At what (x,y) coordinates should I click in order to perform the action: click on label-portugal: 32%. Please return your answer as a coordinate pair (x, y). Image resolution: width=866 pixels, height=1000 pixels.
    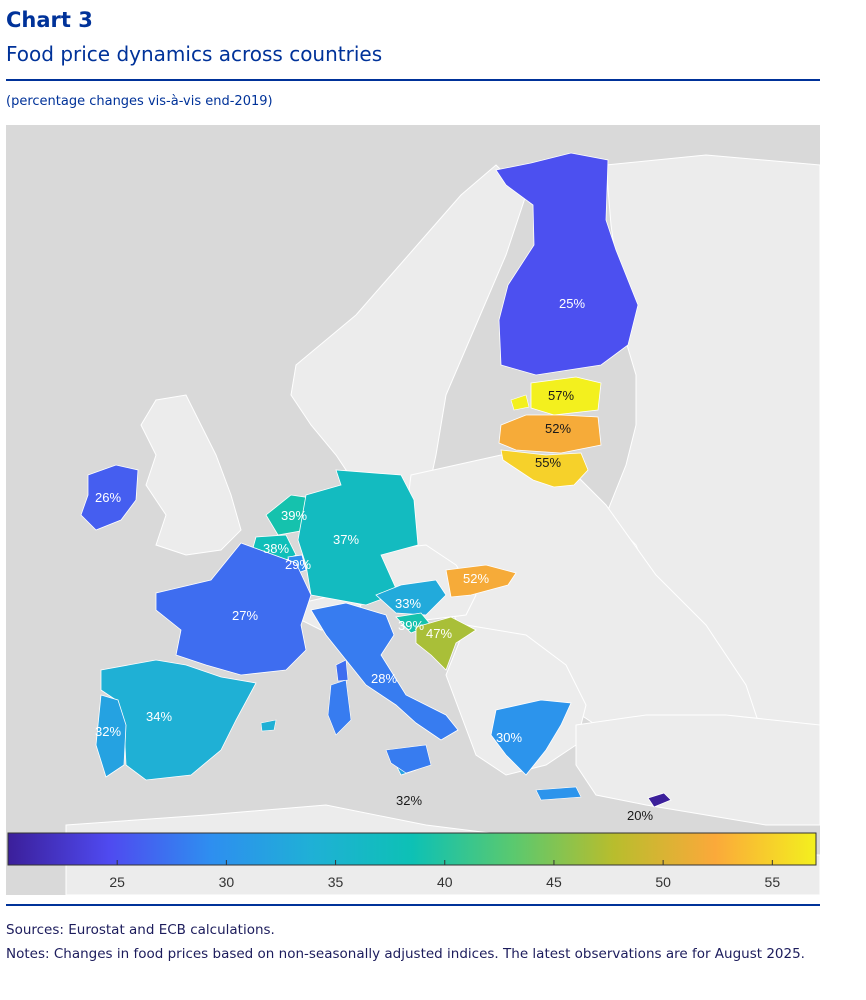
    Looking at the image, I should click on (108, 731).